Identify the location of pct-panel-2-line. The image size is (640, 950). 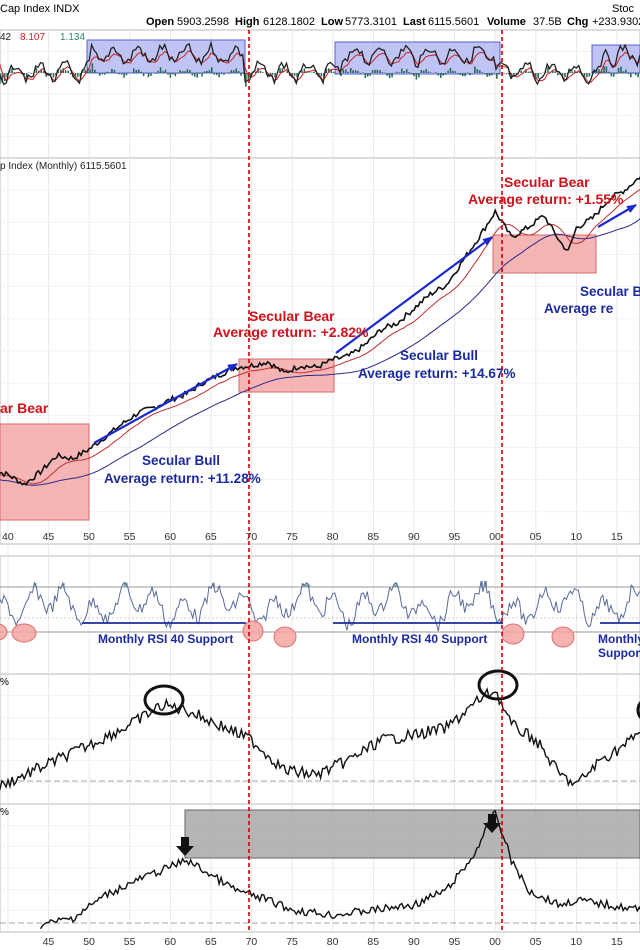
(339, 869).